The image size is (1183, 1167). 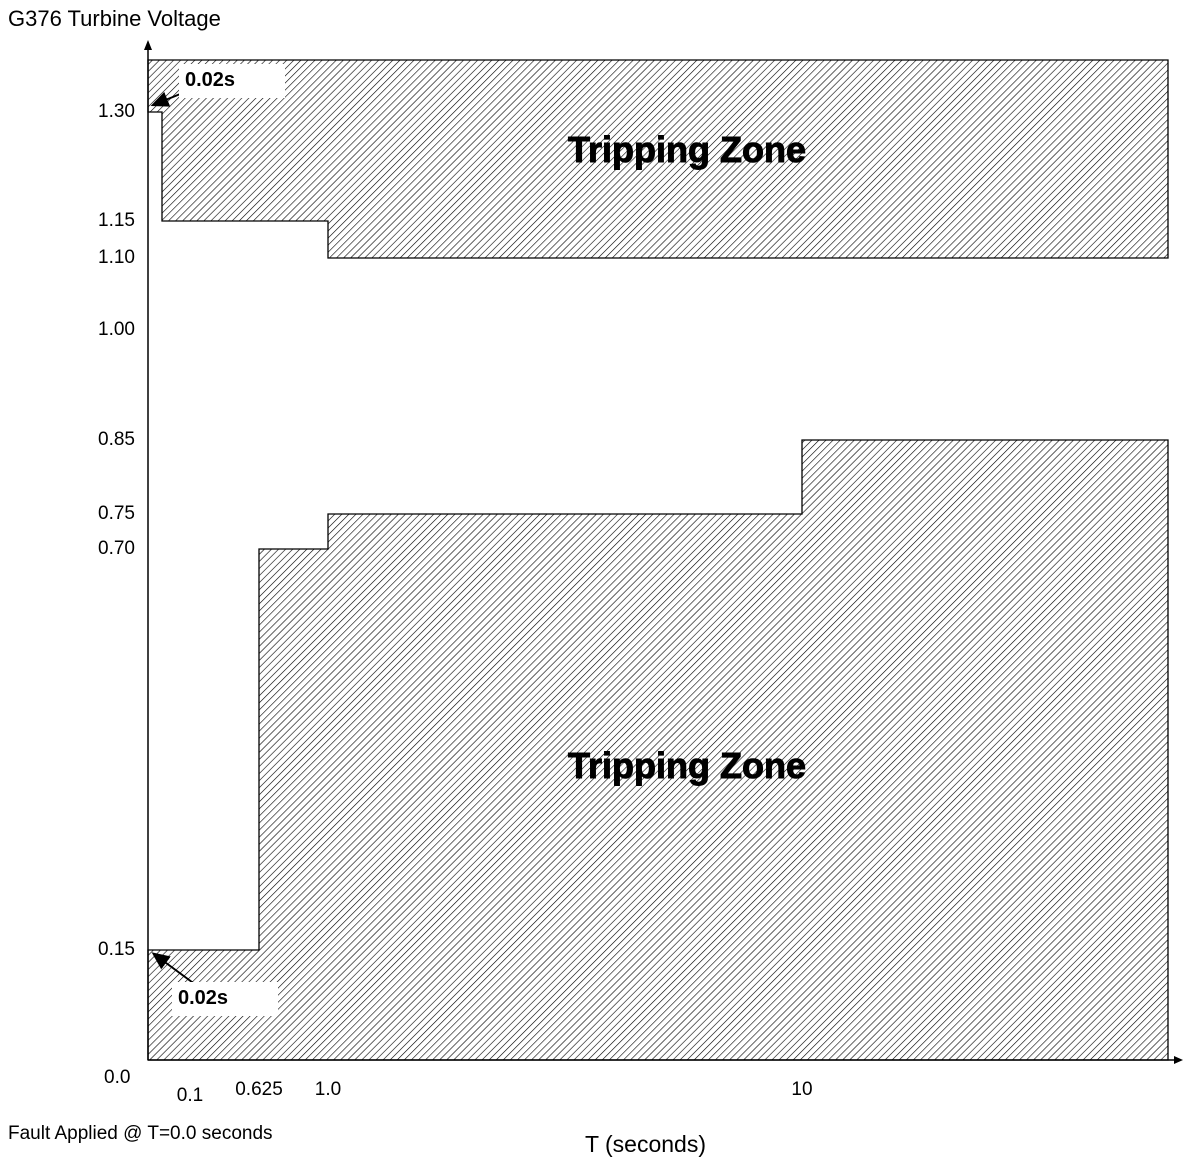 What do you see at coordinates (116, 949) in the screenshot?
I see `y-tick-label: 0.15` at bounding box center [116, 949].